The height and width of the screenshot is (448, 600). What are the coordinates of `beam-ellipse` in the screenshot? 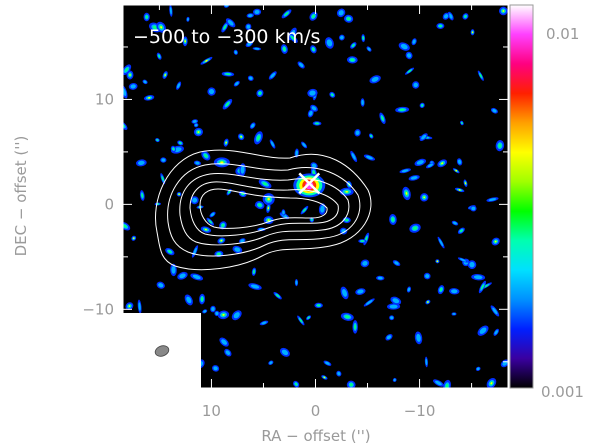 It's located at (162, 351).